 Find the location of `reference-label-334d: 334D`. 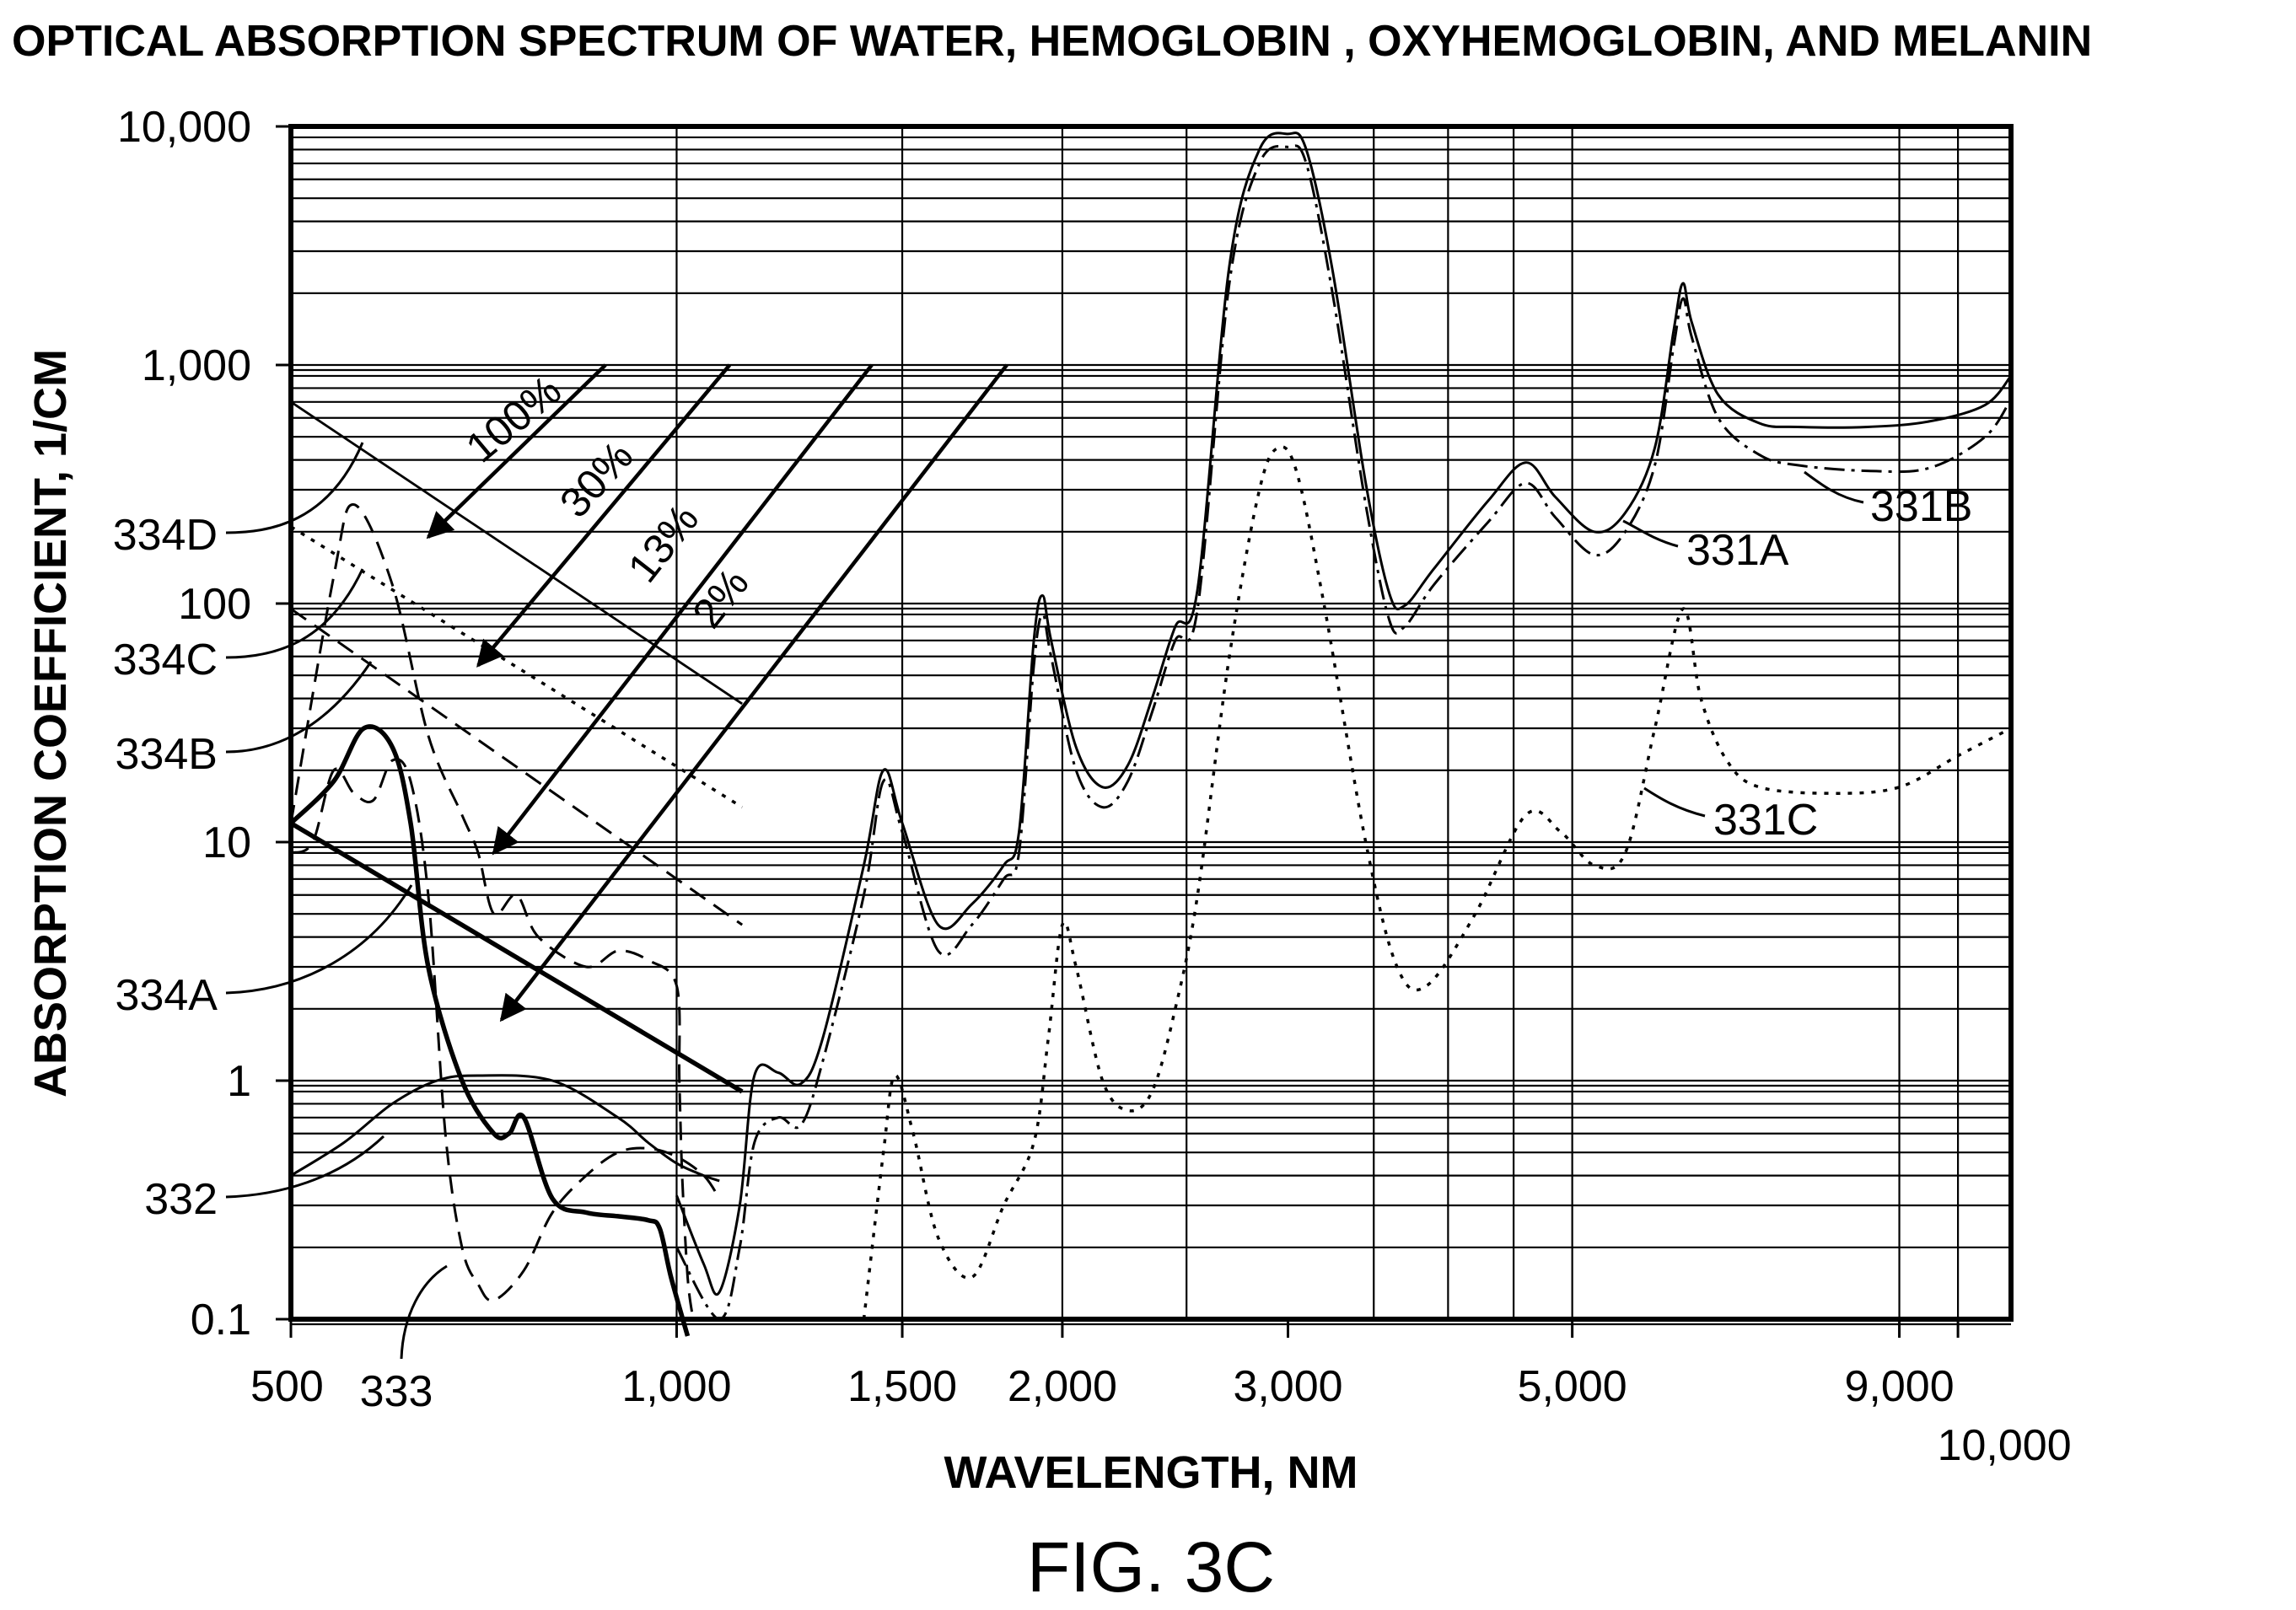

reference-label-334d: 334D is located at coordinates (165, 535).